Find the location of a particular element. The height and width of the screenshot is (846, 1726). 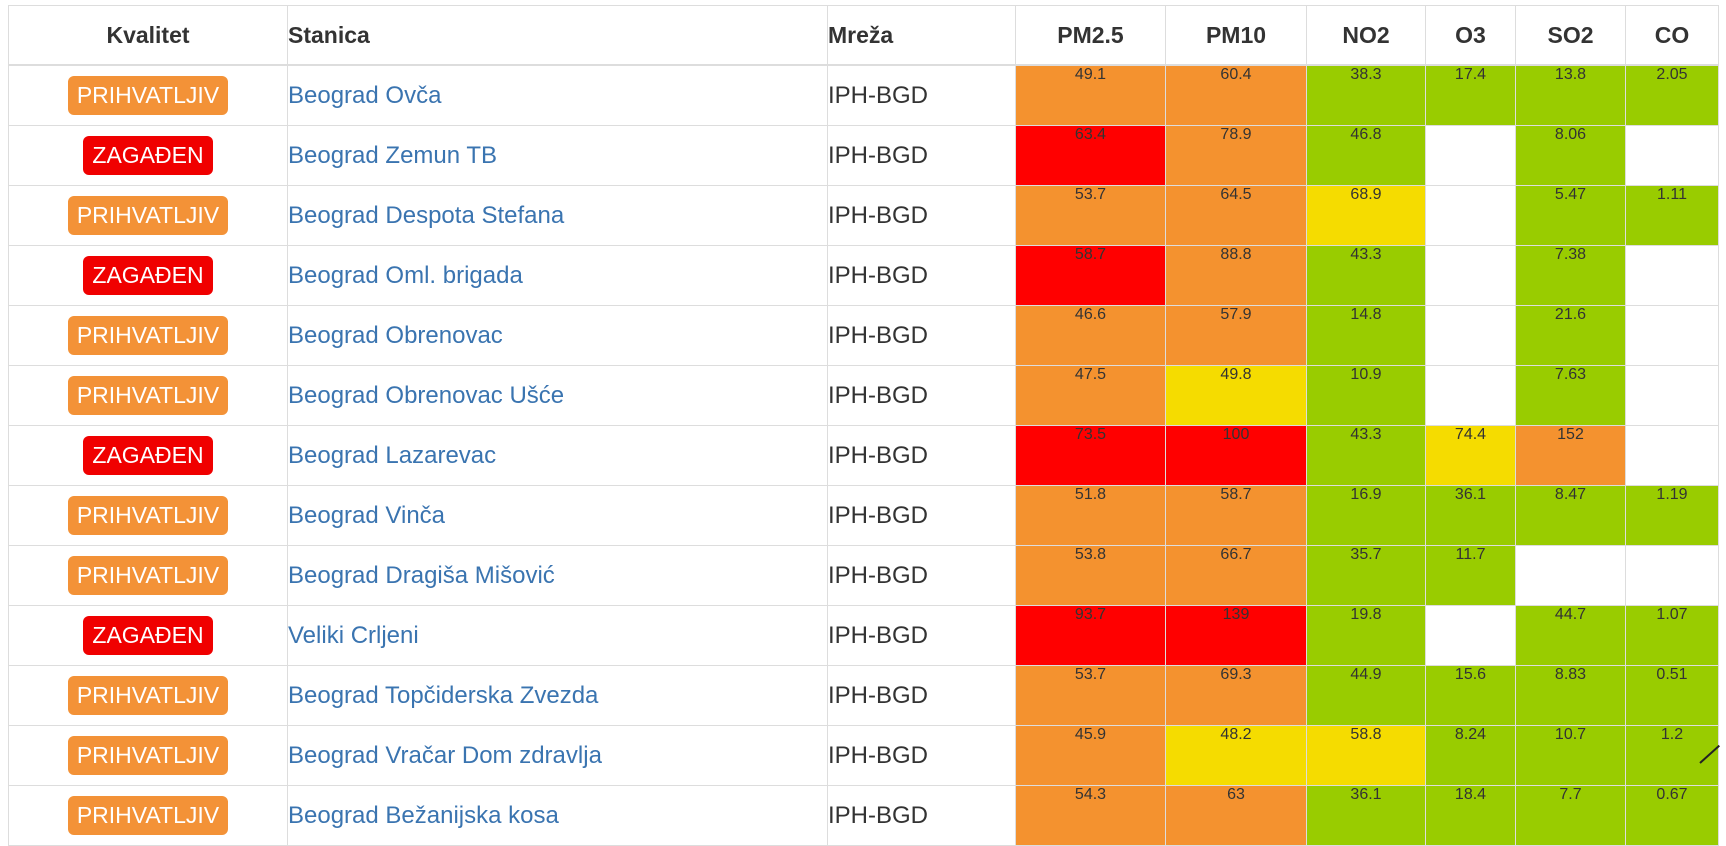

station-link: Beograd Oml. brigada is located at coordinates (405, 275).